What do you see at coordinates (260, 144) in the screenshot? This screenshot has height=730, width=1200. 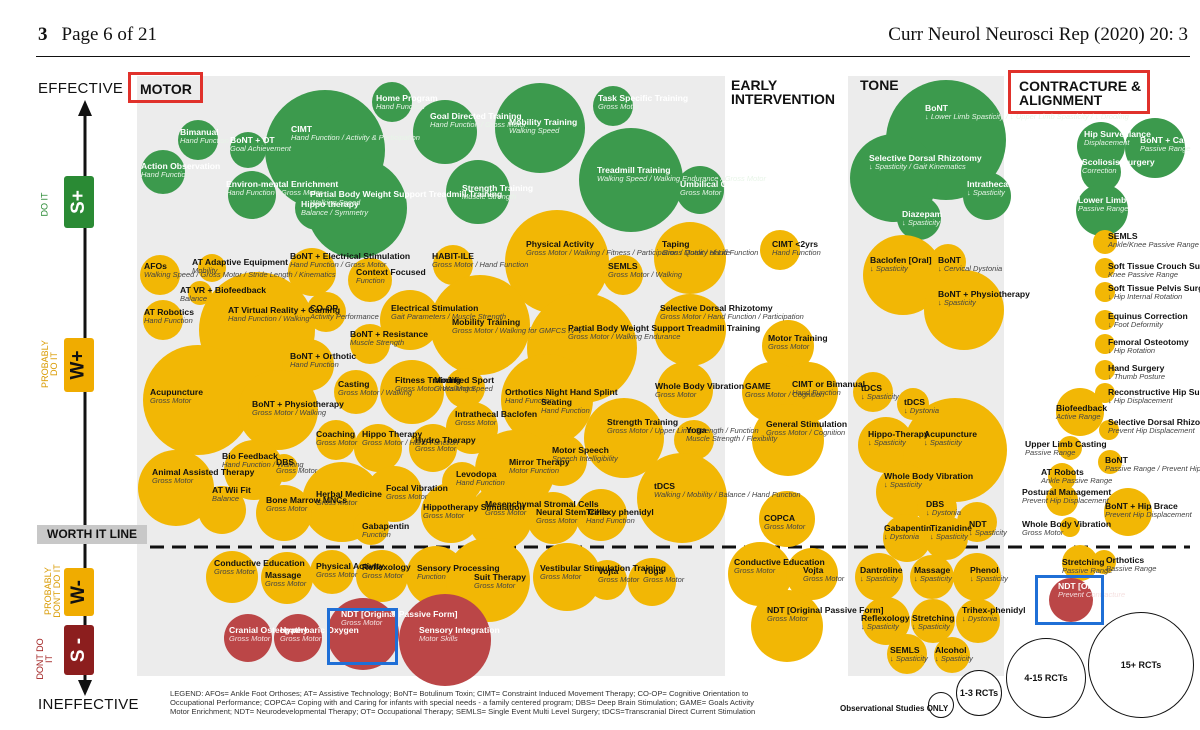 I see `bubble-label: BoNT + OT Goal Achievement` at bounding box center [260, 144].